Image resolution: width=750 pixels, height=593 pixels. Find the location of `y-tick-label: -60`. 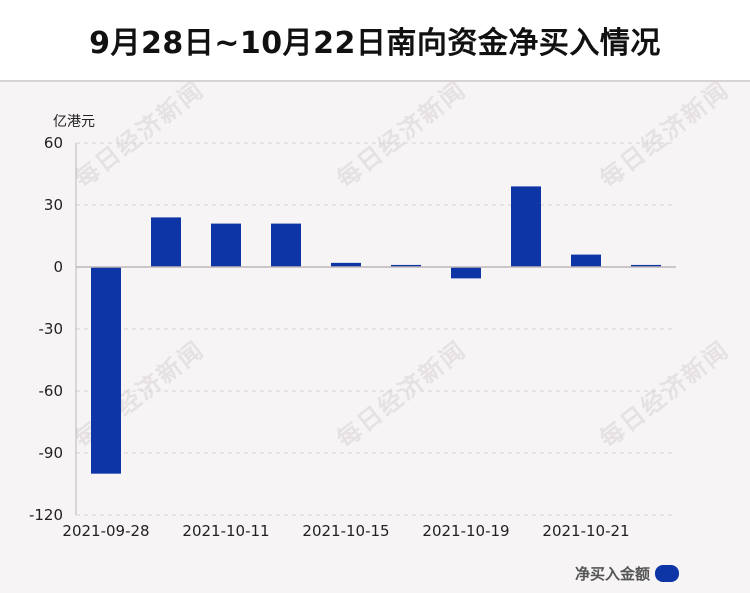

y-tick-label: -60 is located at coordinates (51, 391).